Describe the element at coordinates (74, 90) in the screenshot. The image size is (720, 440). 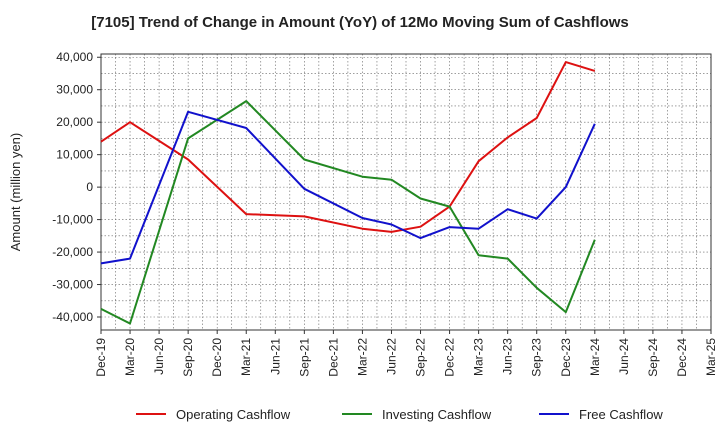
I see `y-tick-label: 30,000` at that location.